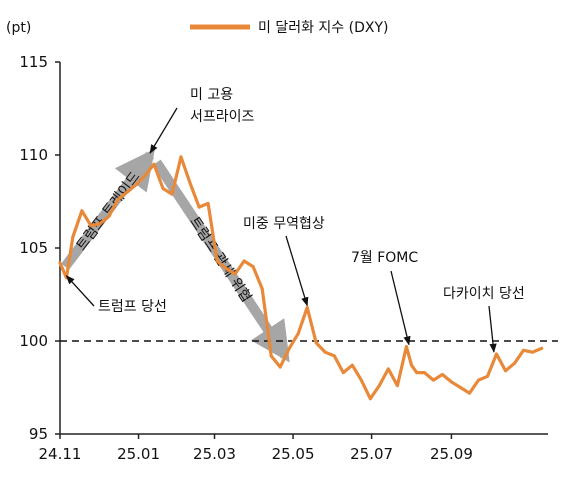 This screenshot has width=567, height=479. I want to click on annotation-label: 미중 무역협상, so click(284, 224).